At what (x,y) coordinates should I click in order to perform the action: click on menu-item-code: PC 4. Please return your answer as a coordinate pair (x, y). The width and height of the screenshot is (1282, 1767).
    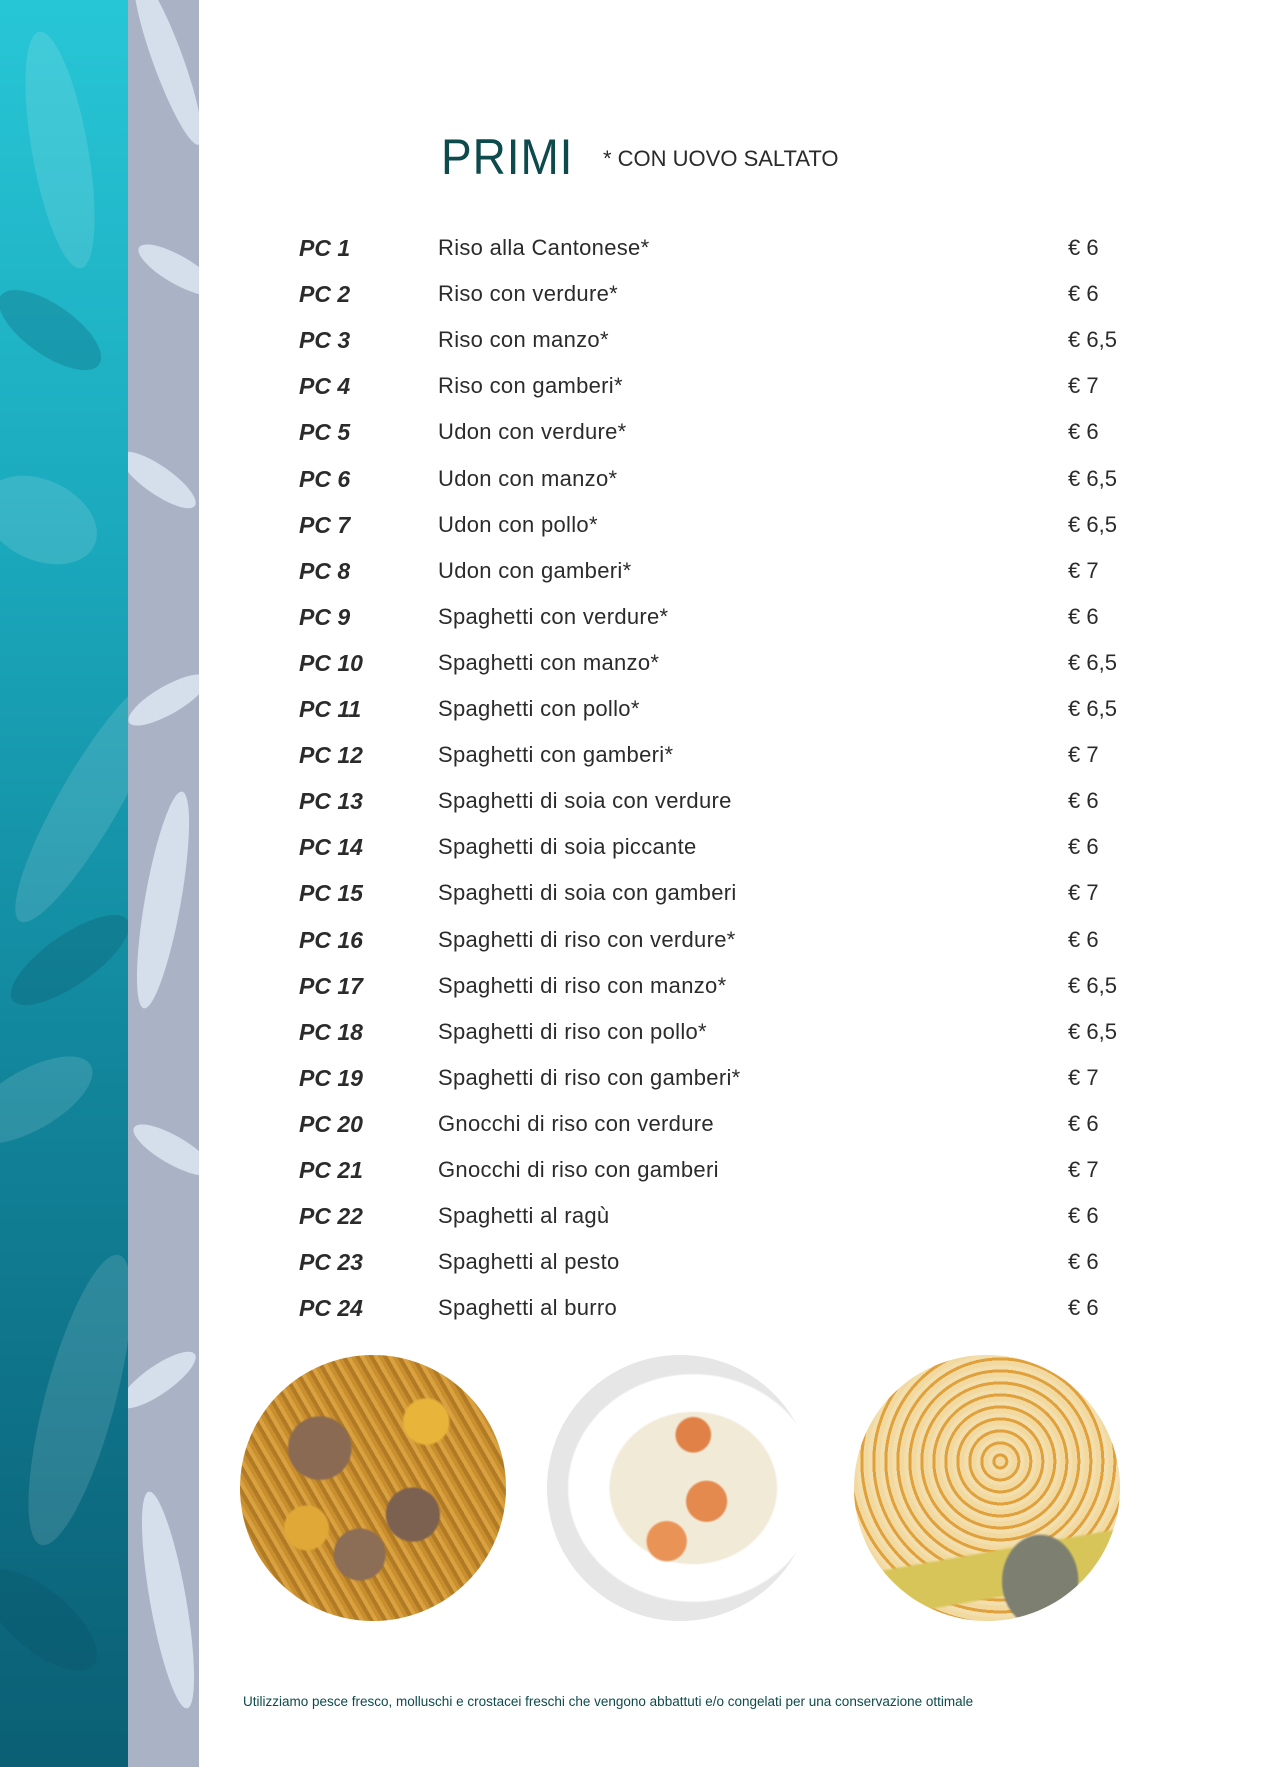
    Looking at the image, I should click on (325, 386).